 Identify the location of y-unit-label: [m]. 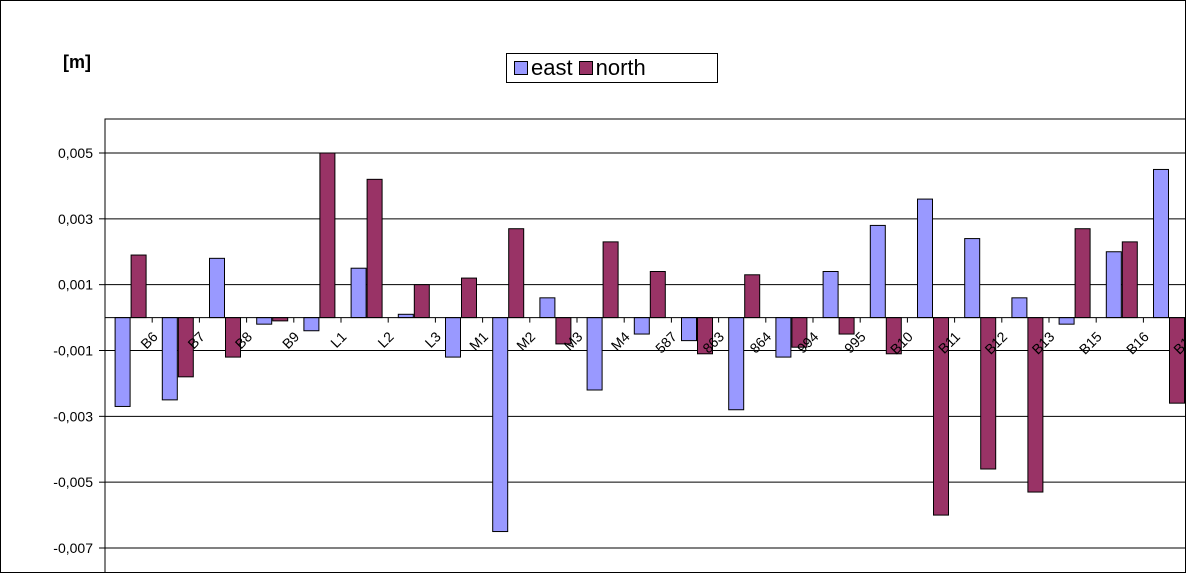
(77, 62).